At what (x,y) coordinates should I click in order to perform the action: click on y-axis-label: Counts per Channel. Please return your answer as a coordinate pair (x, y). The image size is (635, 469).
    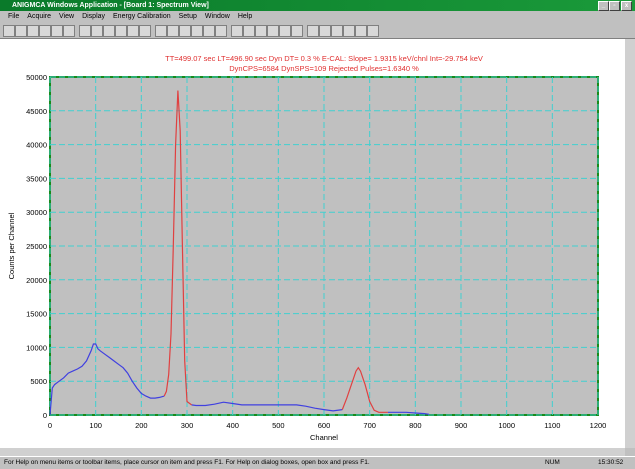
    Looking at the image, I should click on (11, 245).